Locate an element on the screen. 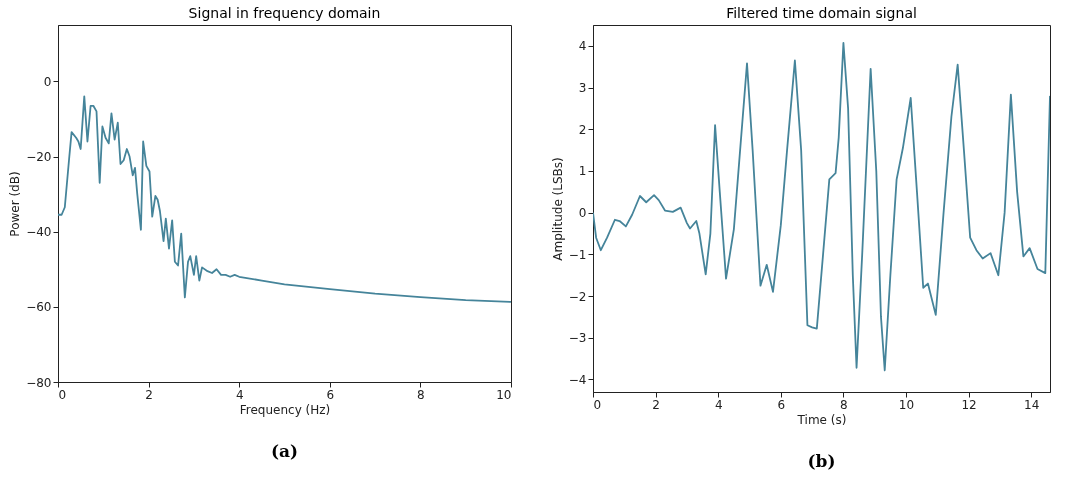 The width and height of the screenshot is (1076, 482). y-tick-label: −4 is located at coordinates (577, 379).